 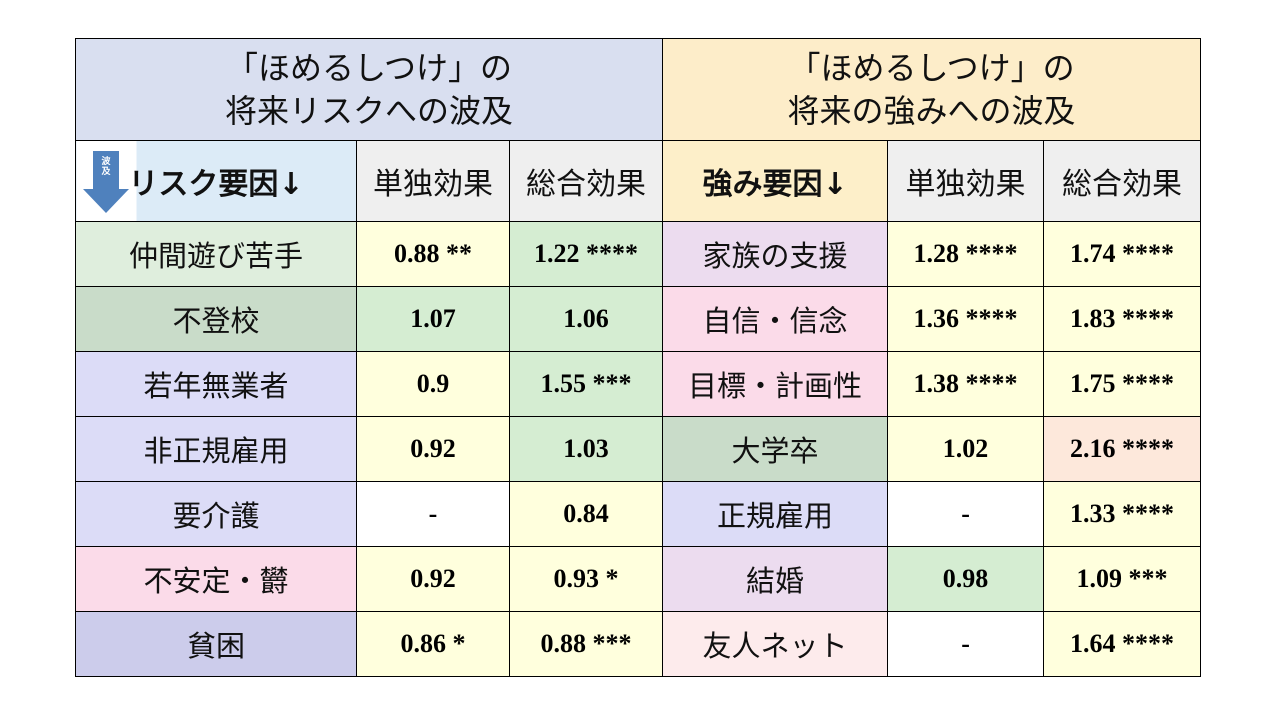 I want to click on risk-factor: 不安定・欝, so click(x=216, y=579).